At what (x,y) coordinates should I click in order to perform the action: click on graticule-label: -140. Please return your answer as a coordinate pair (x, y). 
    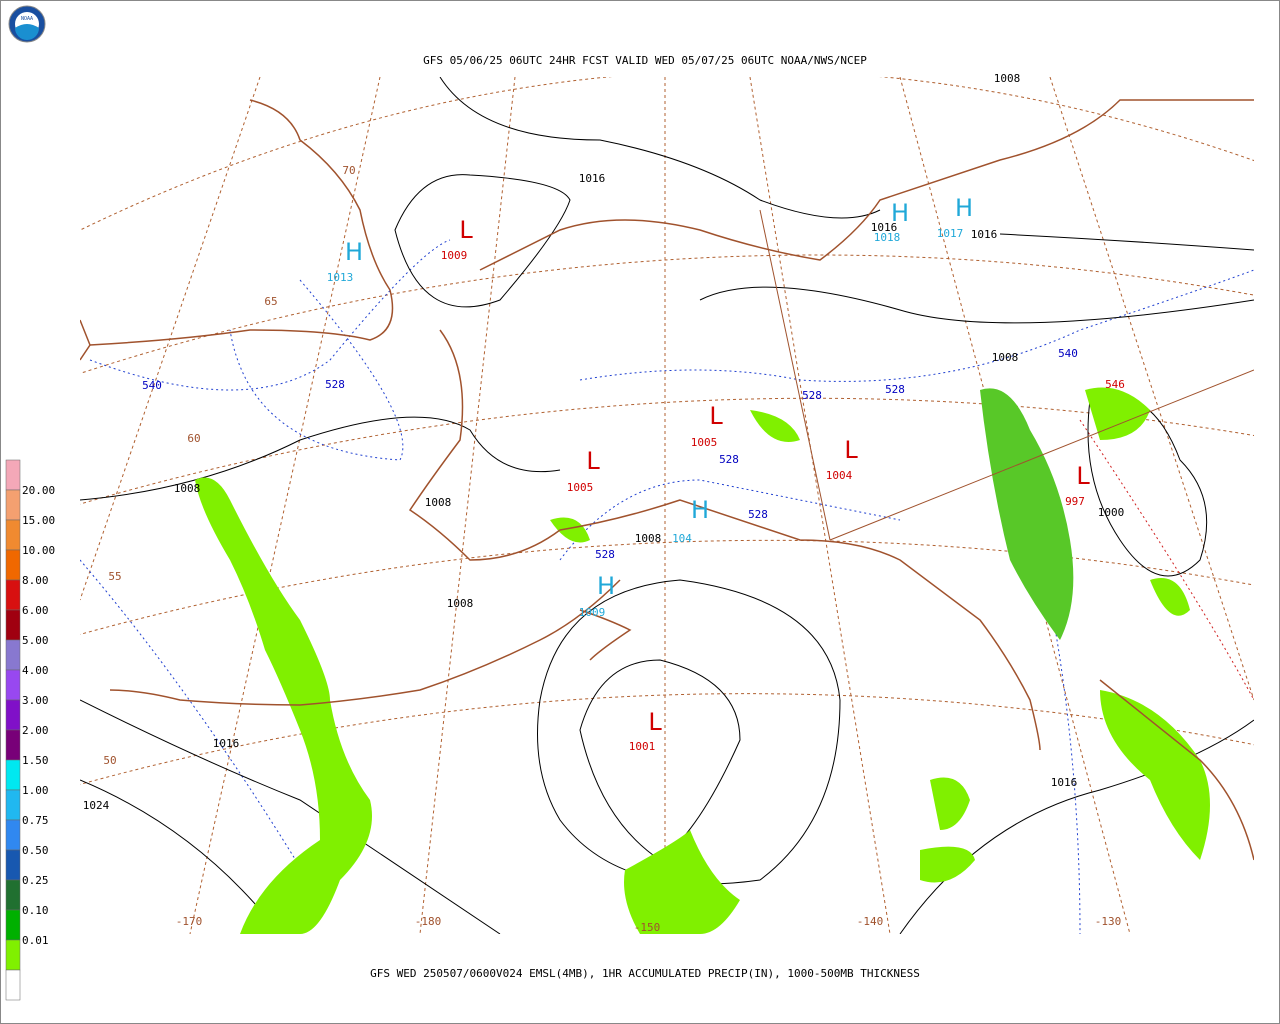
    Looking at the image, I should click on (870, 921).